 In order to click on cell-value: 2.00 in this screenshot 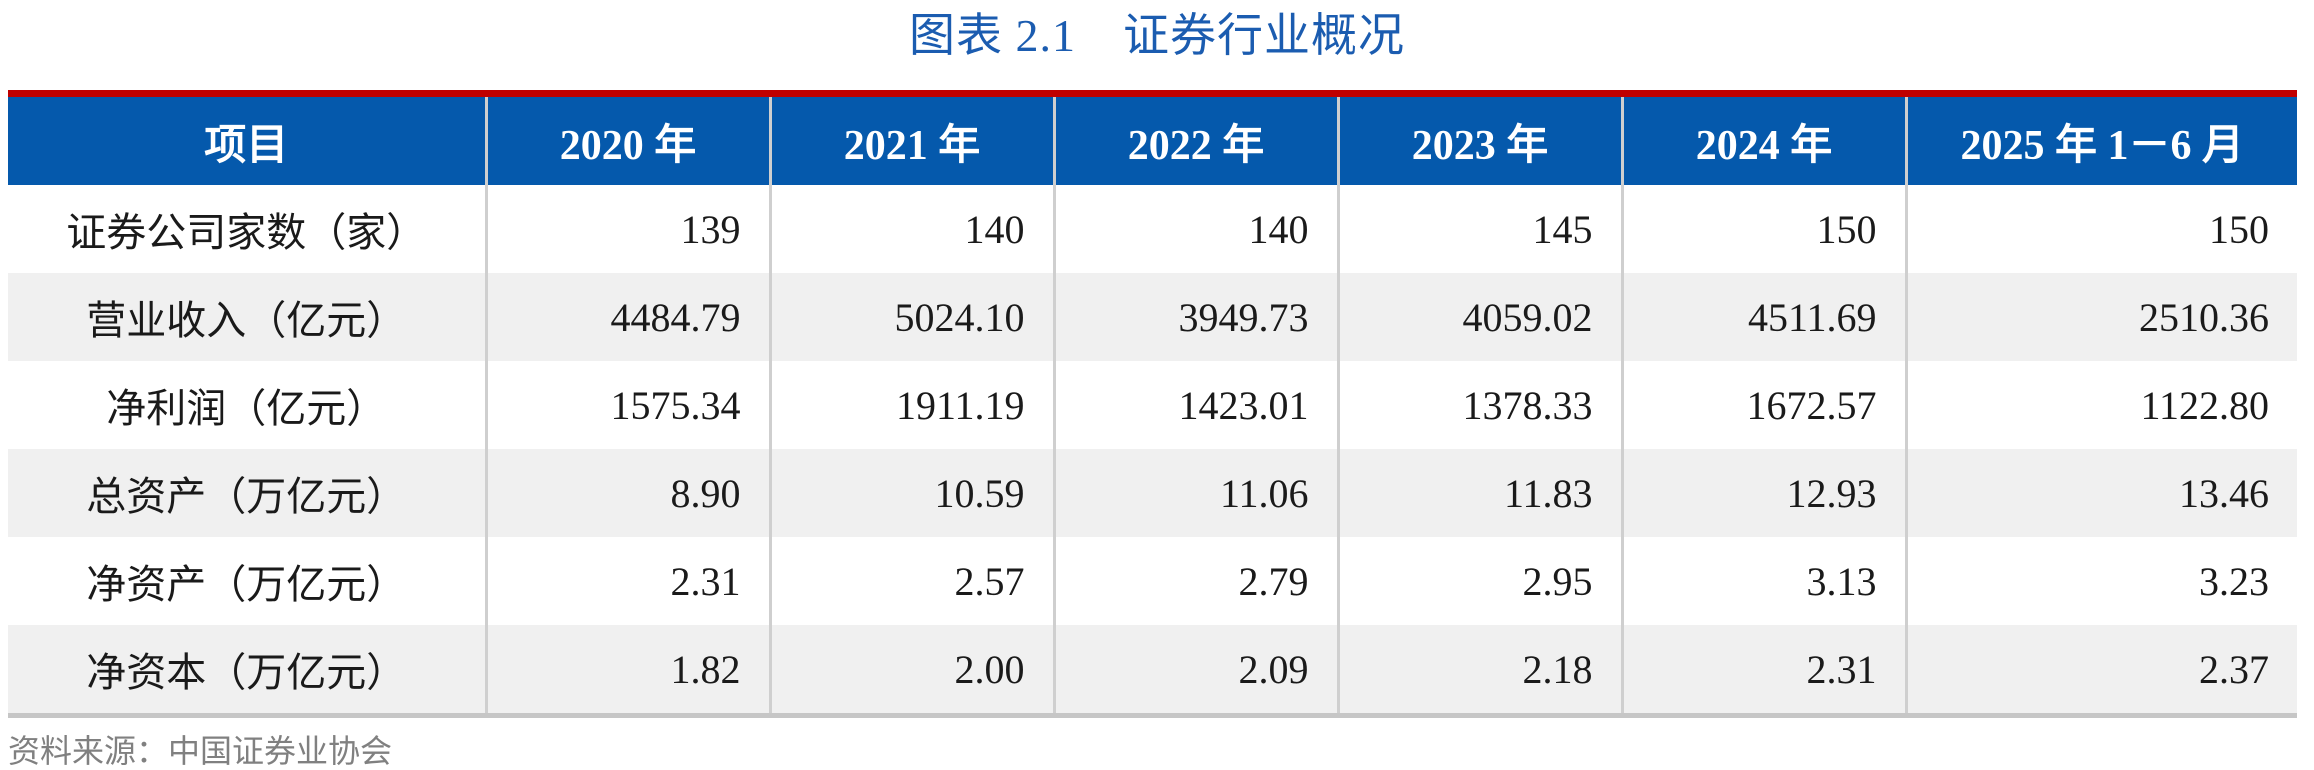, I will do `click(911, 670)`.